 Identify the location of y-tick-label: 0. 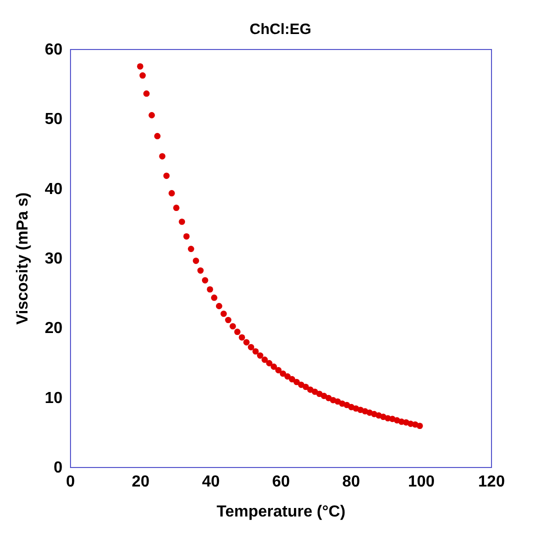
(58, 468).